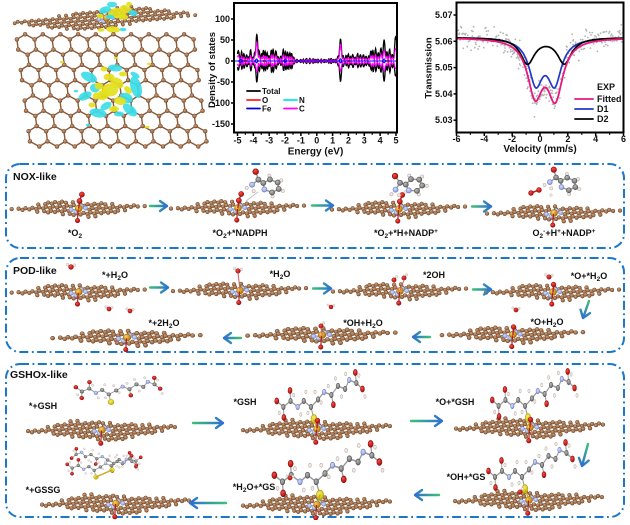  What do you see at coordinates (444, 68) in the screenshot?
I see `svg-text: 5.05` at bounding box center [444, 68].